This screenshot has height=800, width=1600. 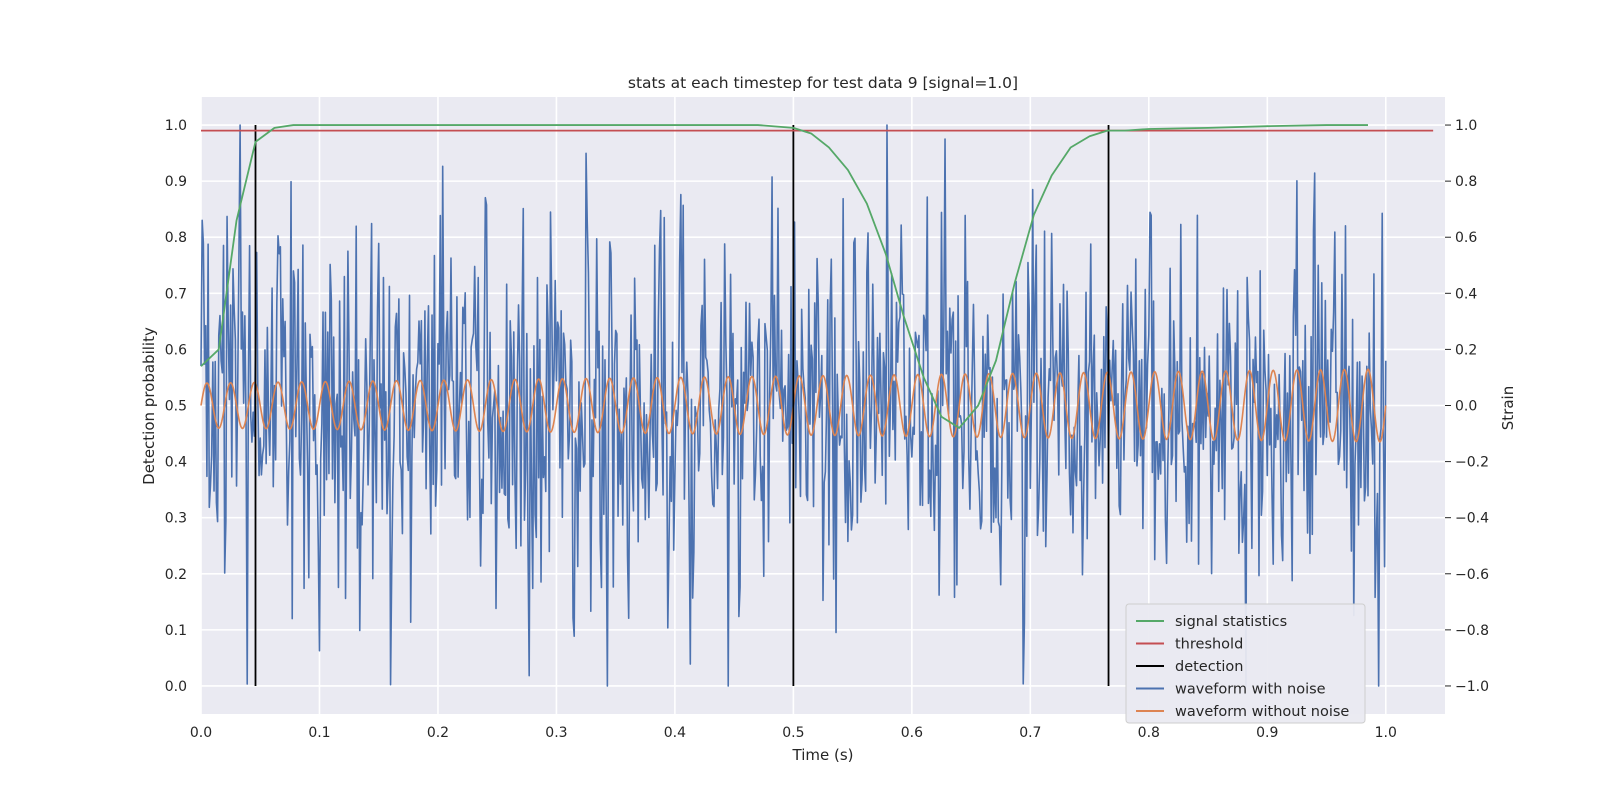 I want to click on y2-tick-label: −0.4, so click(x=1472, y=519).